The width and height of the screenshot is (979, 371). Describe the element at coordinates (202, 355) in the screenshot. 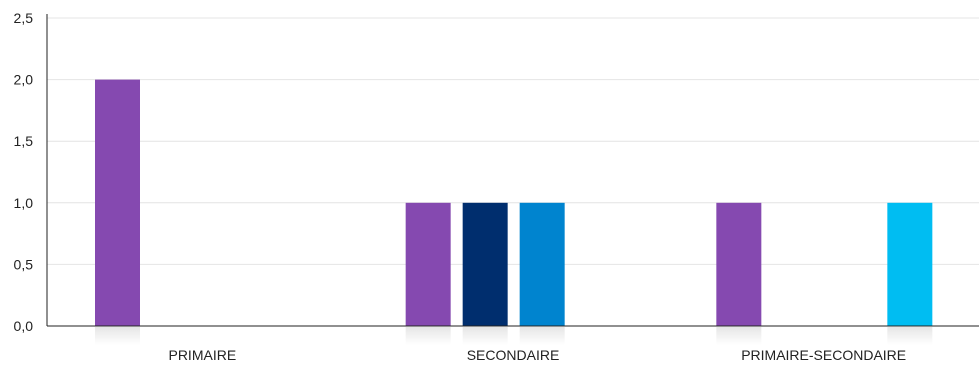

I see `x-tick-label: PRIMAIRE` at that location.